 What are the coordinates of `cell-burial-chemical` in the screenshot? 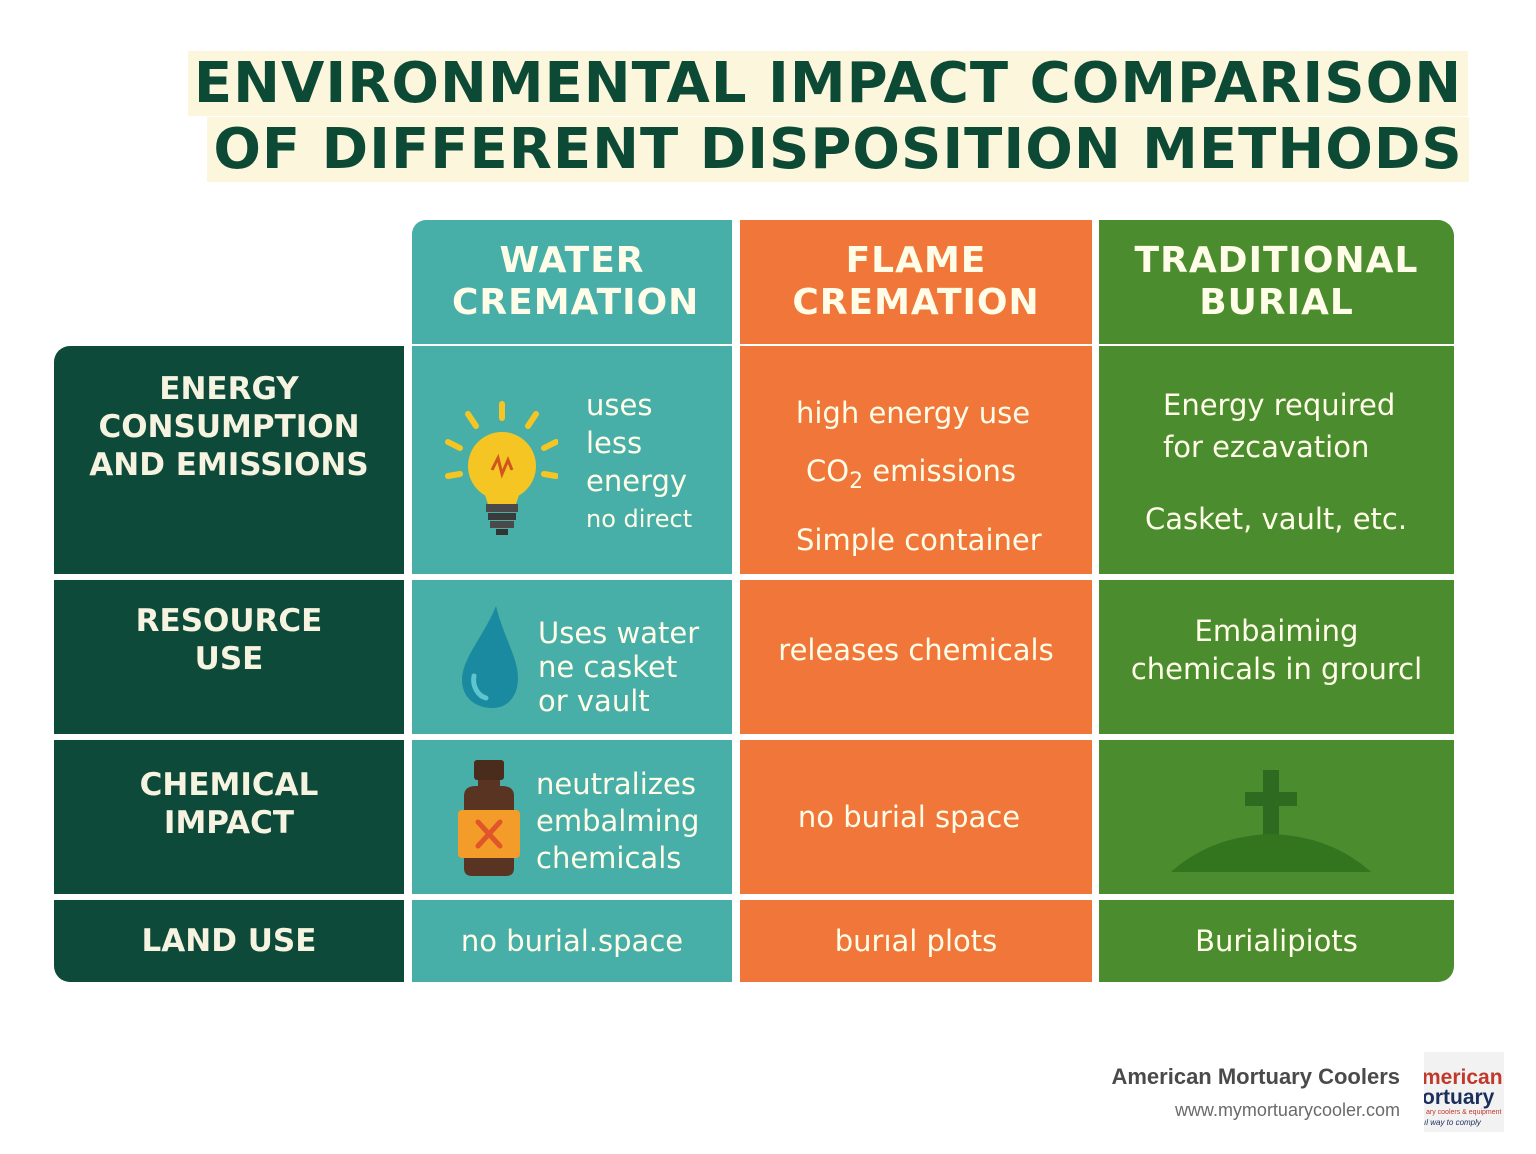 It's located at (1276, 817).